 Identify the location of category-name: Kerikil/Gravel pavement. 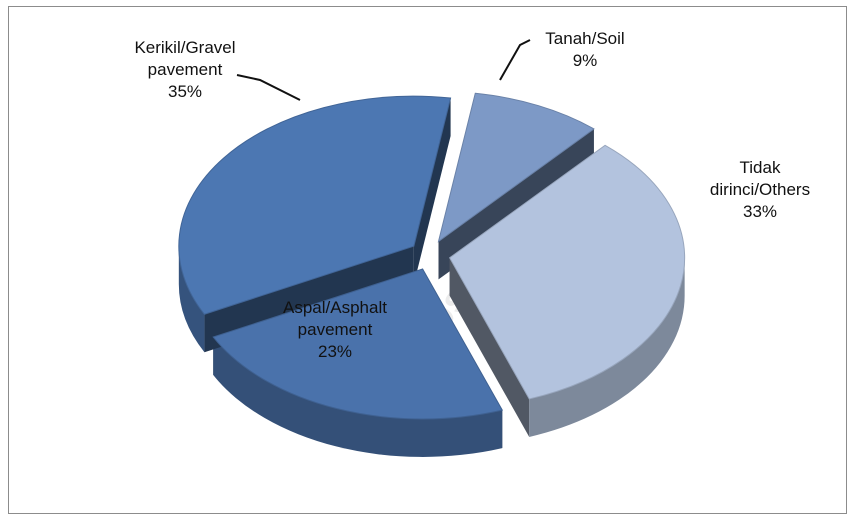
(185, 58).